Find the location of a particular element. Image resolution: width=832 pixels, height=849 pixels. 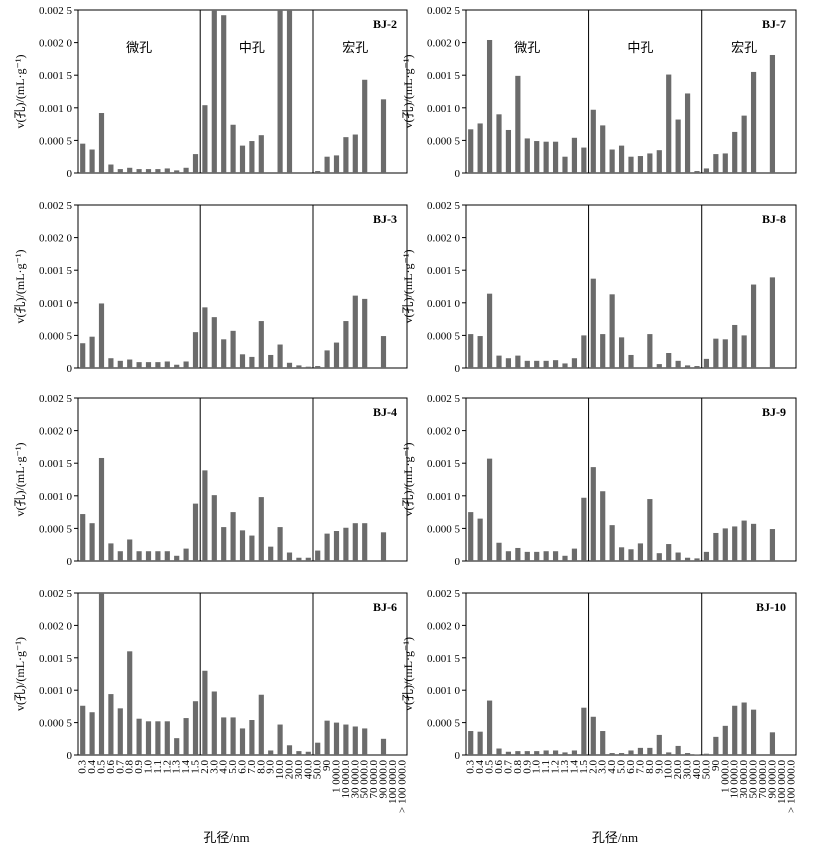

x-tick-label: 100 000.0 is located at coordinates (782, 782).